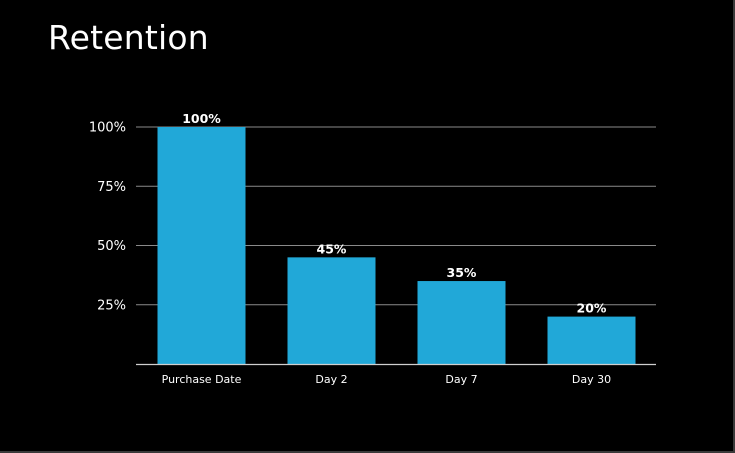 The height and width of the screenshot is (453, 735). Describe the element at coordinates (592, 308) in the screenshot. I see `data-label: 20%` at that location.